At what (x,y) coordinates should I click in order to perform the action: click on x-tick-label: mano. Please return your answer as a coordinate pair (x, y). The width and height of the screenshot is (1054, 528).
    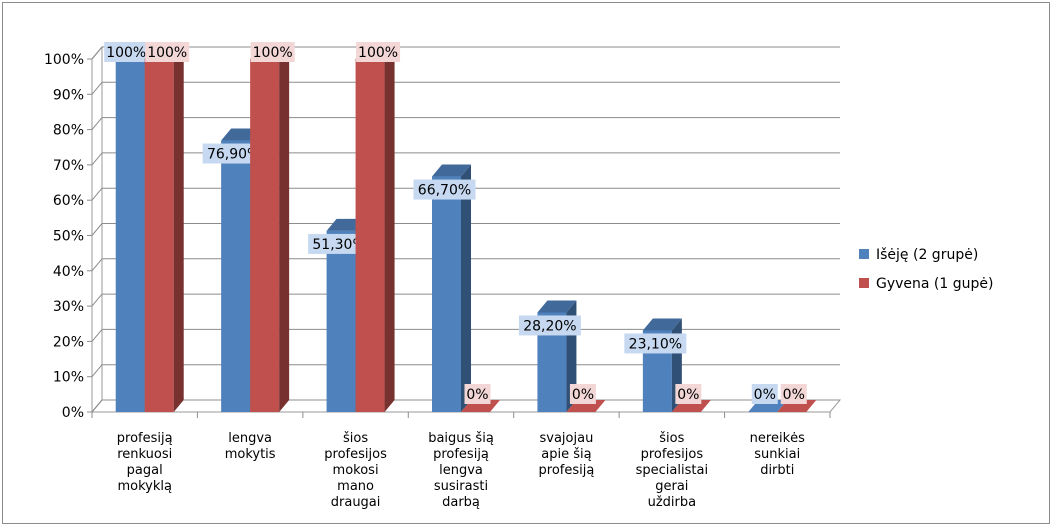
    Looking at the image, I should click on (355, 486).